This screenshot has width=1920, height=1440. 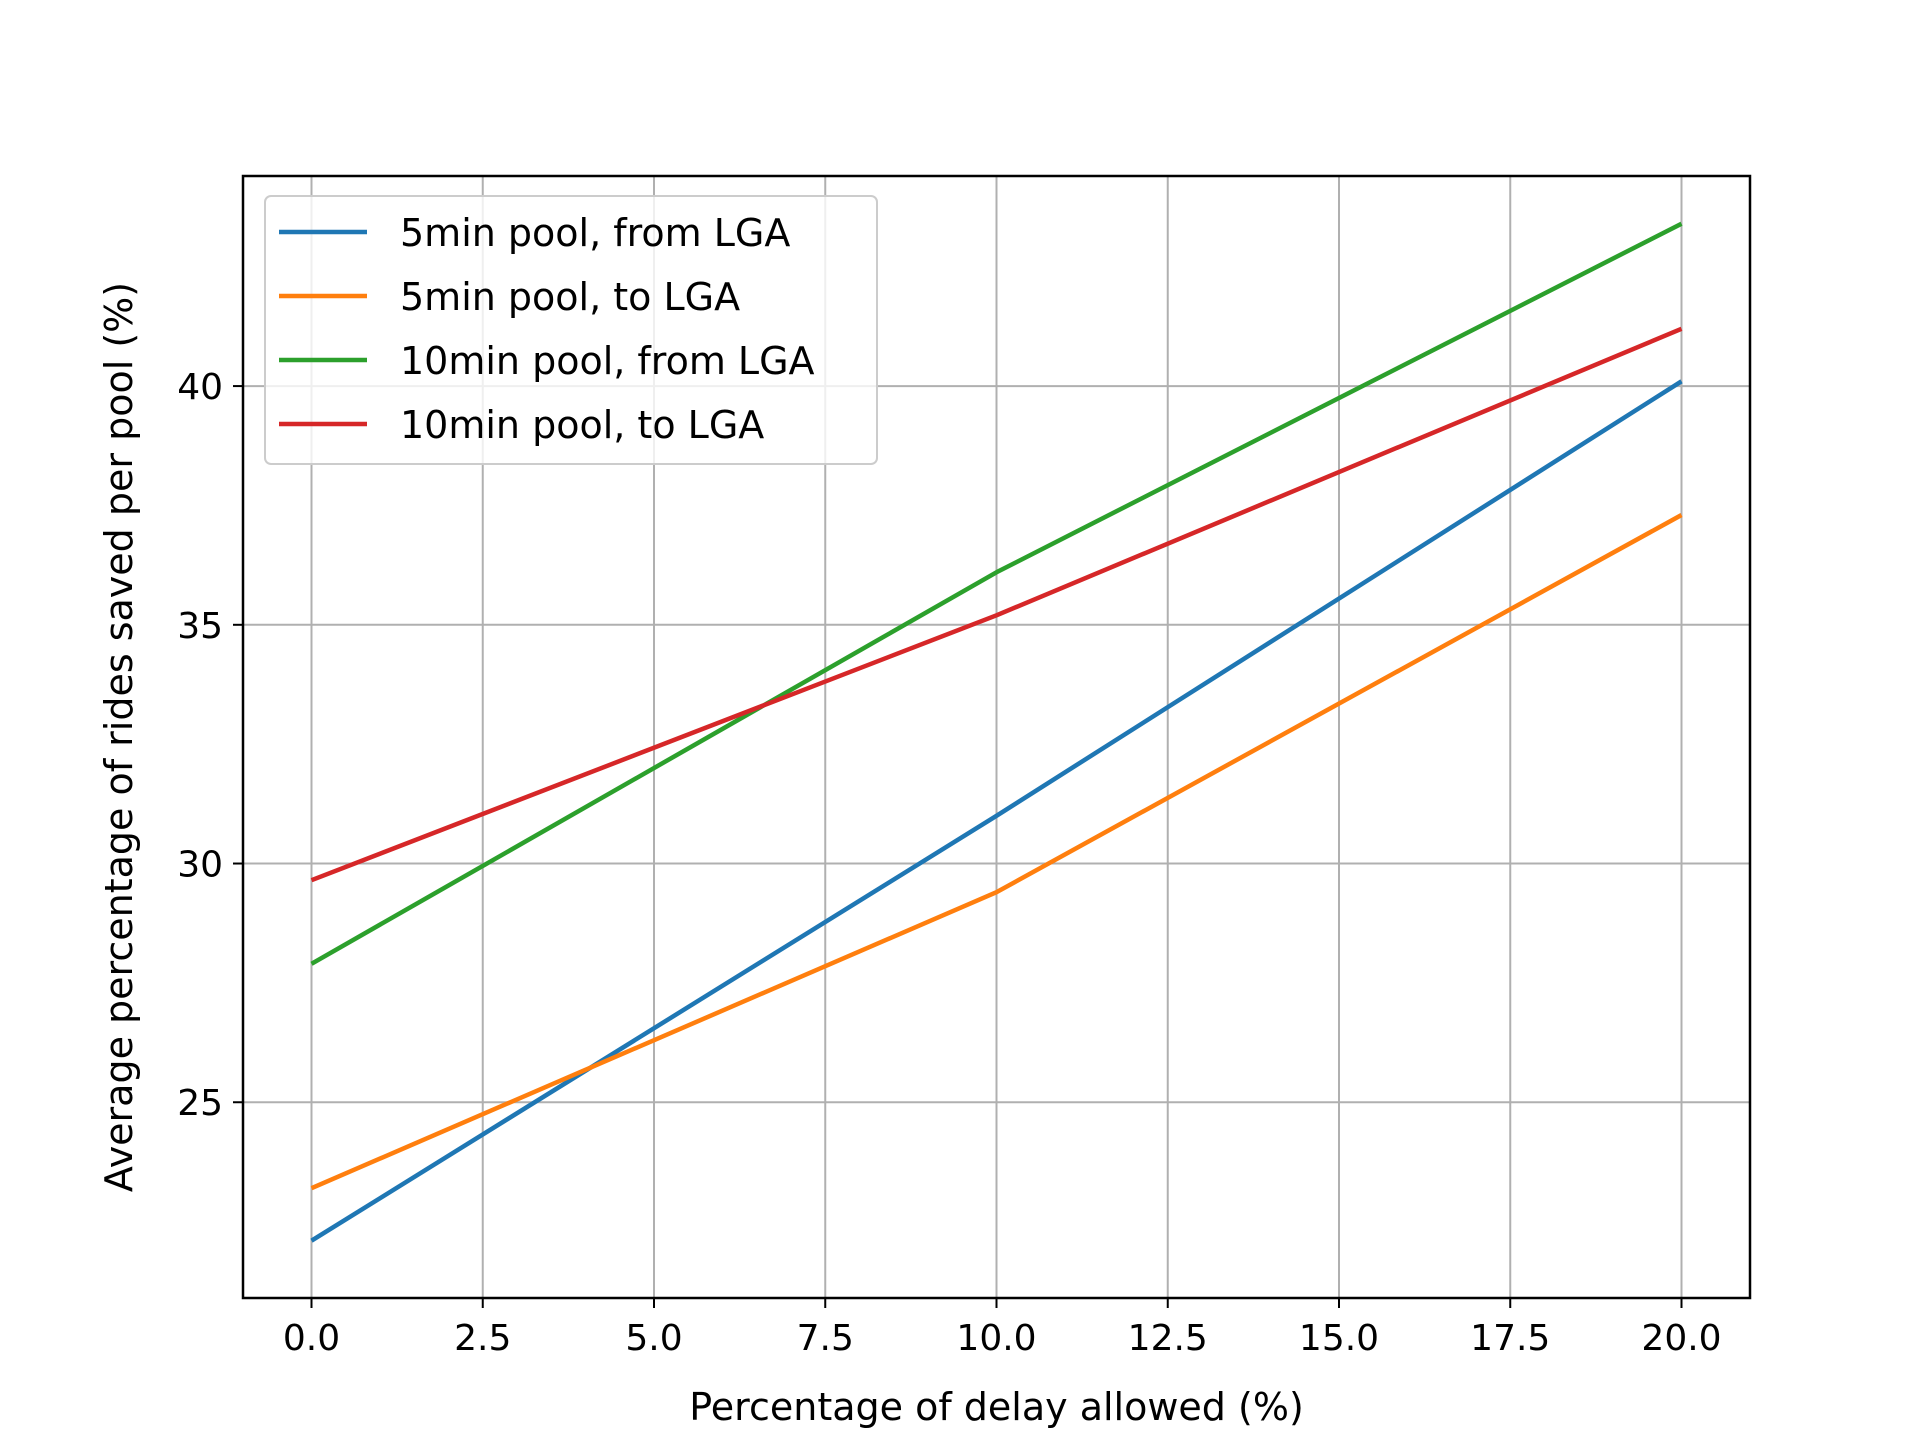 I want to click on x-tick-label: 15.0, so click(x=1339, y=1338).